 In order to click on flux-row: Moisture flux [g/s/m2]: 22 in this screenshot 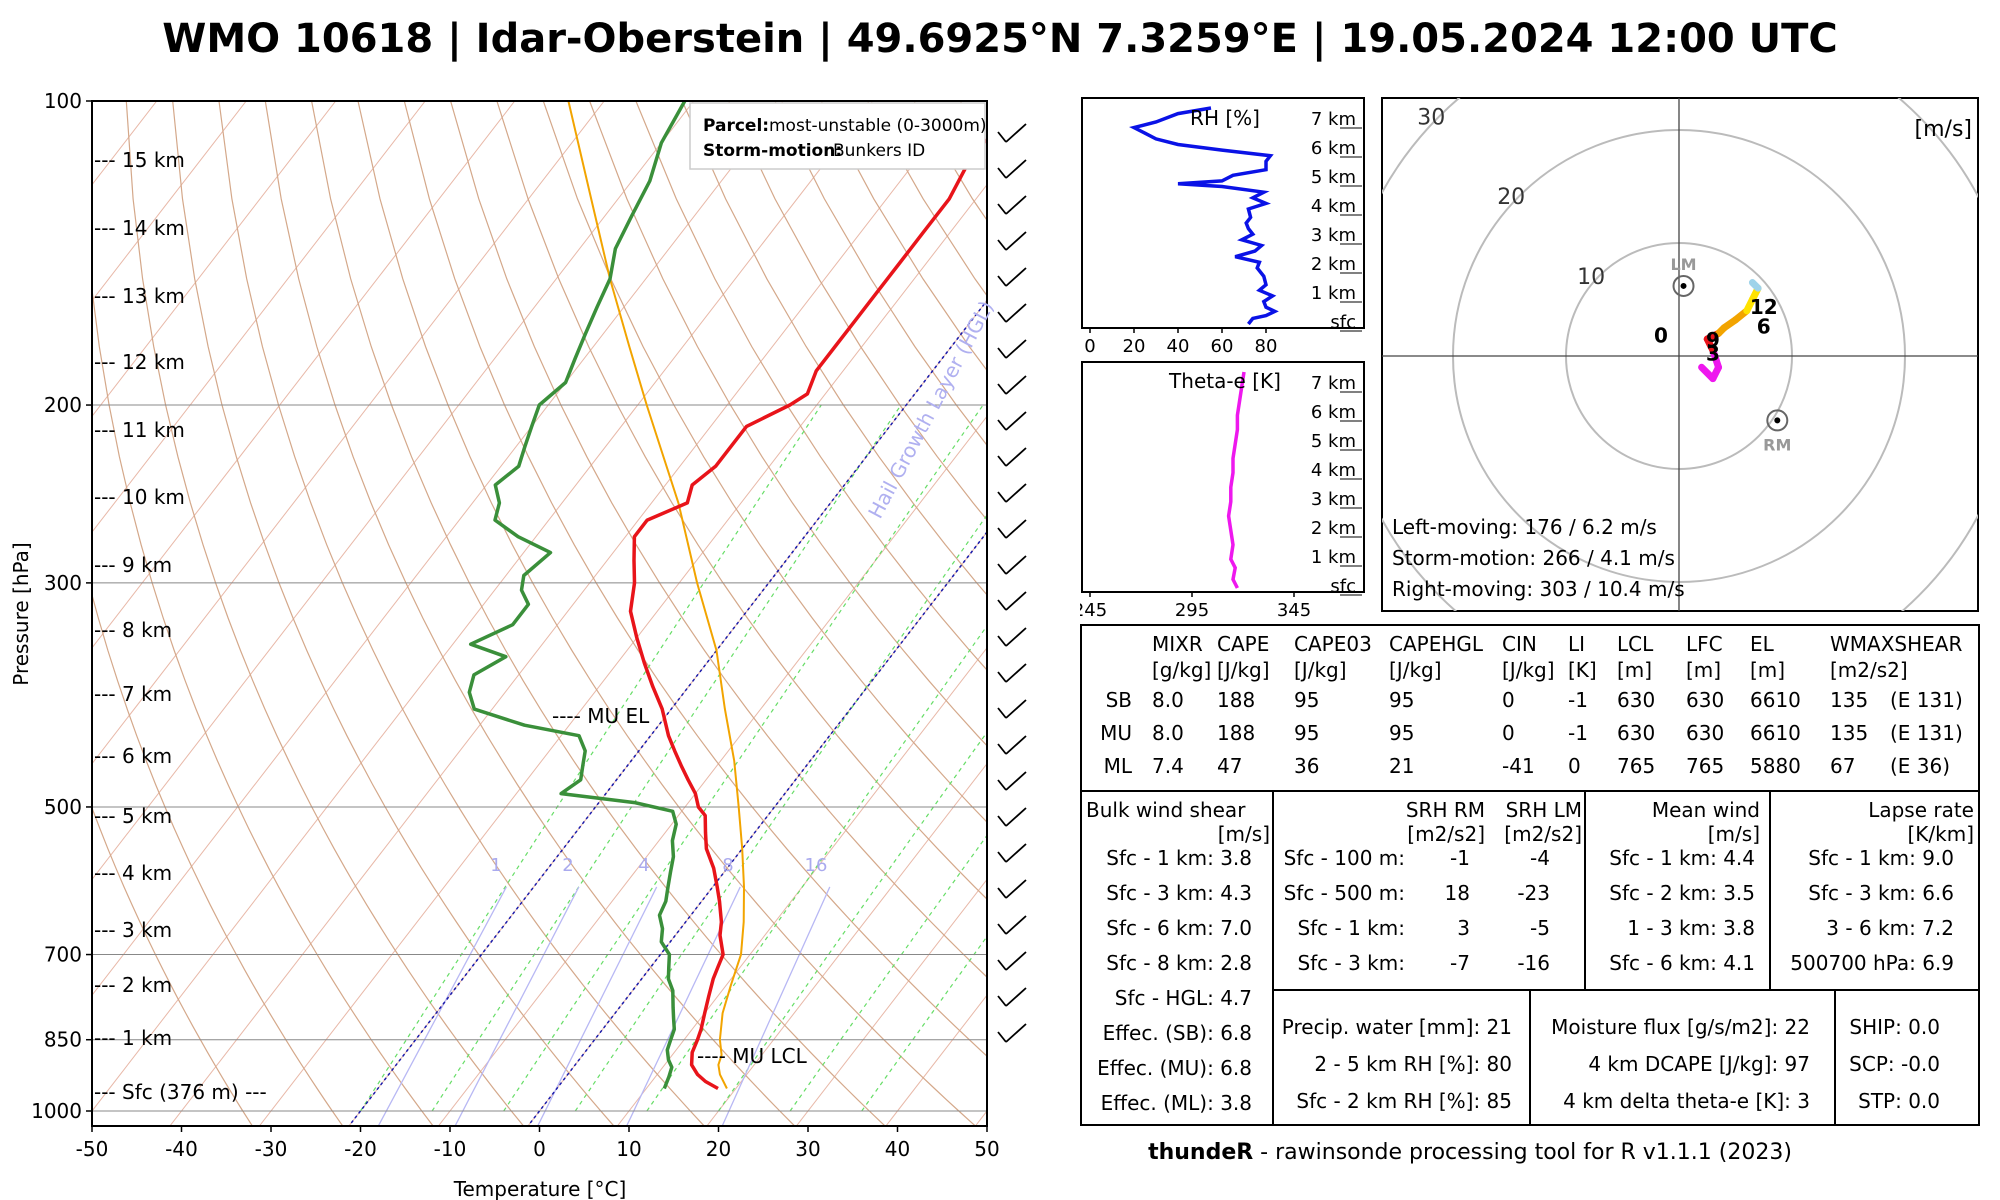, I will do `click(1680, 1027)`.